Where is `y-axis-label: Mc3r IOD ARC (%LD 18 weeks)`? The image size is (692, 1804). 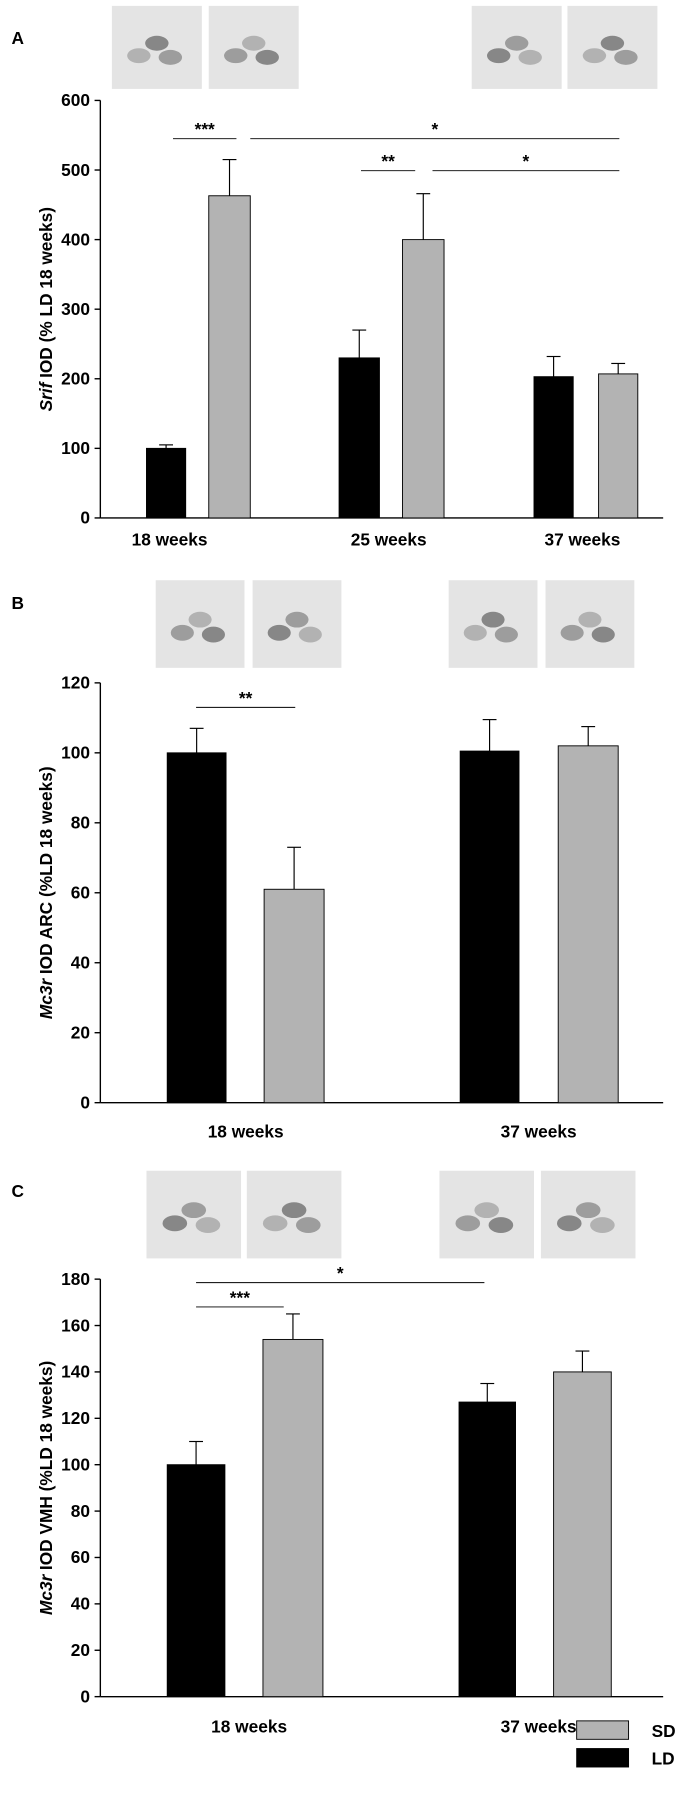 y-axis-label: Mc3r IOD ARC (%LD 18 weeks) is located at coordinates (46, 892).